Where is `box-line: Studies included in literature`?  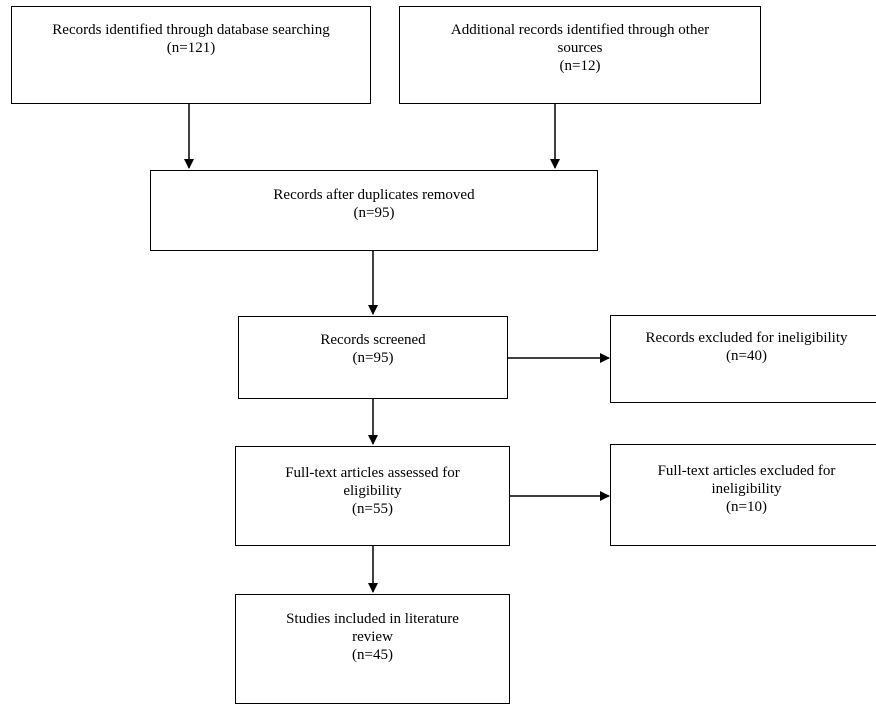 box-line: Studies included in literature is located at coordinates (372, 619).